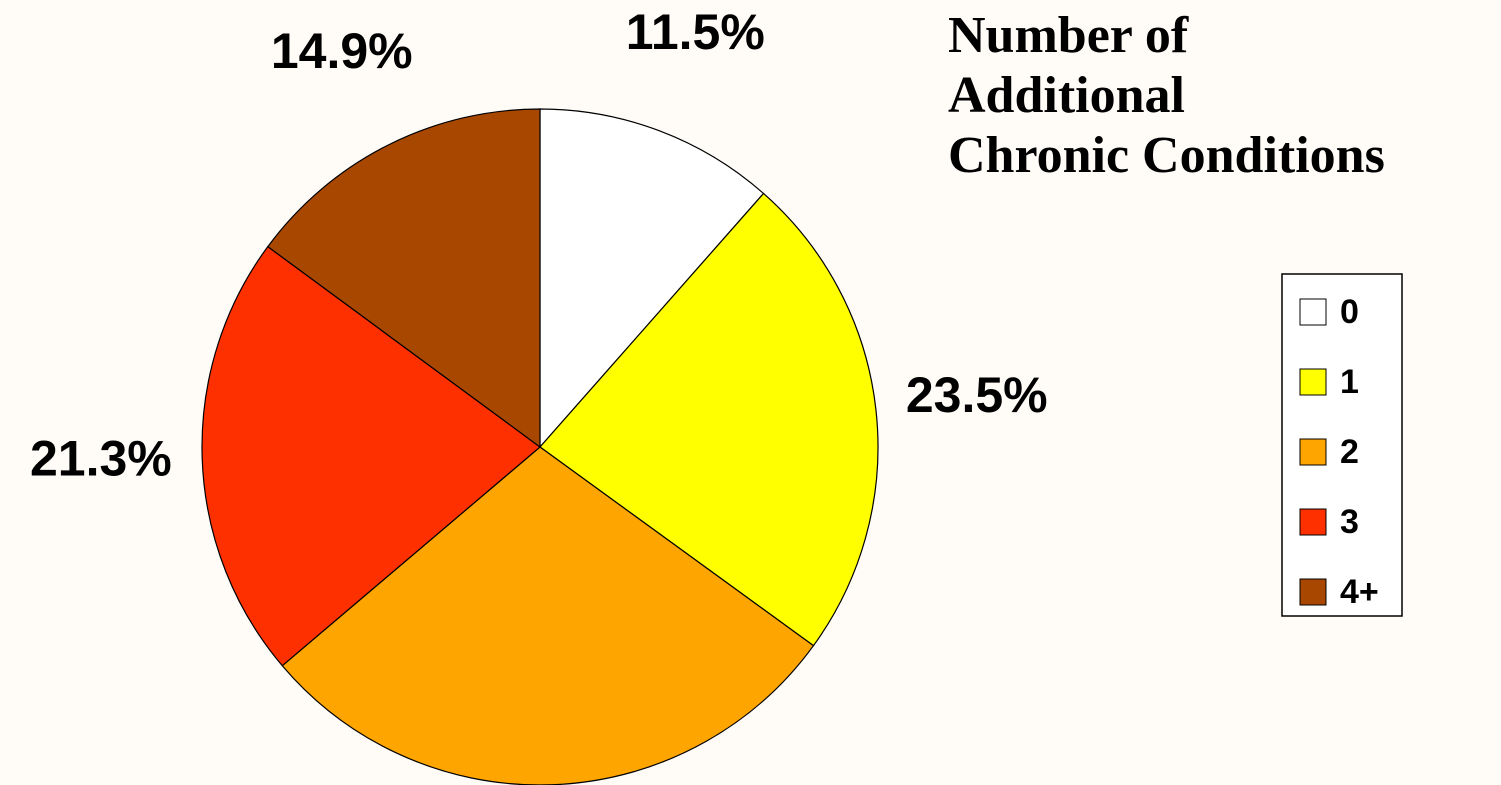 The width and height of the screenshot is (1501, 785). Describe the element at coordinates (1166, 155) in the screenshot. I see `chart-title: Chronic Conditions` at that location.